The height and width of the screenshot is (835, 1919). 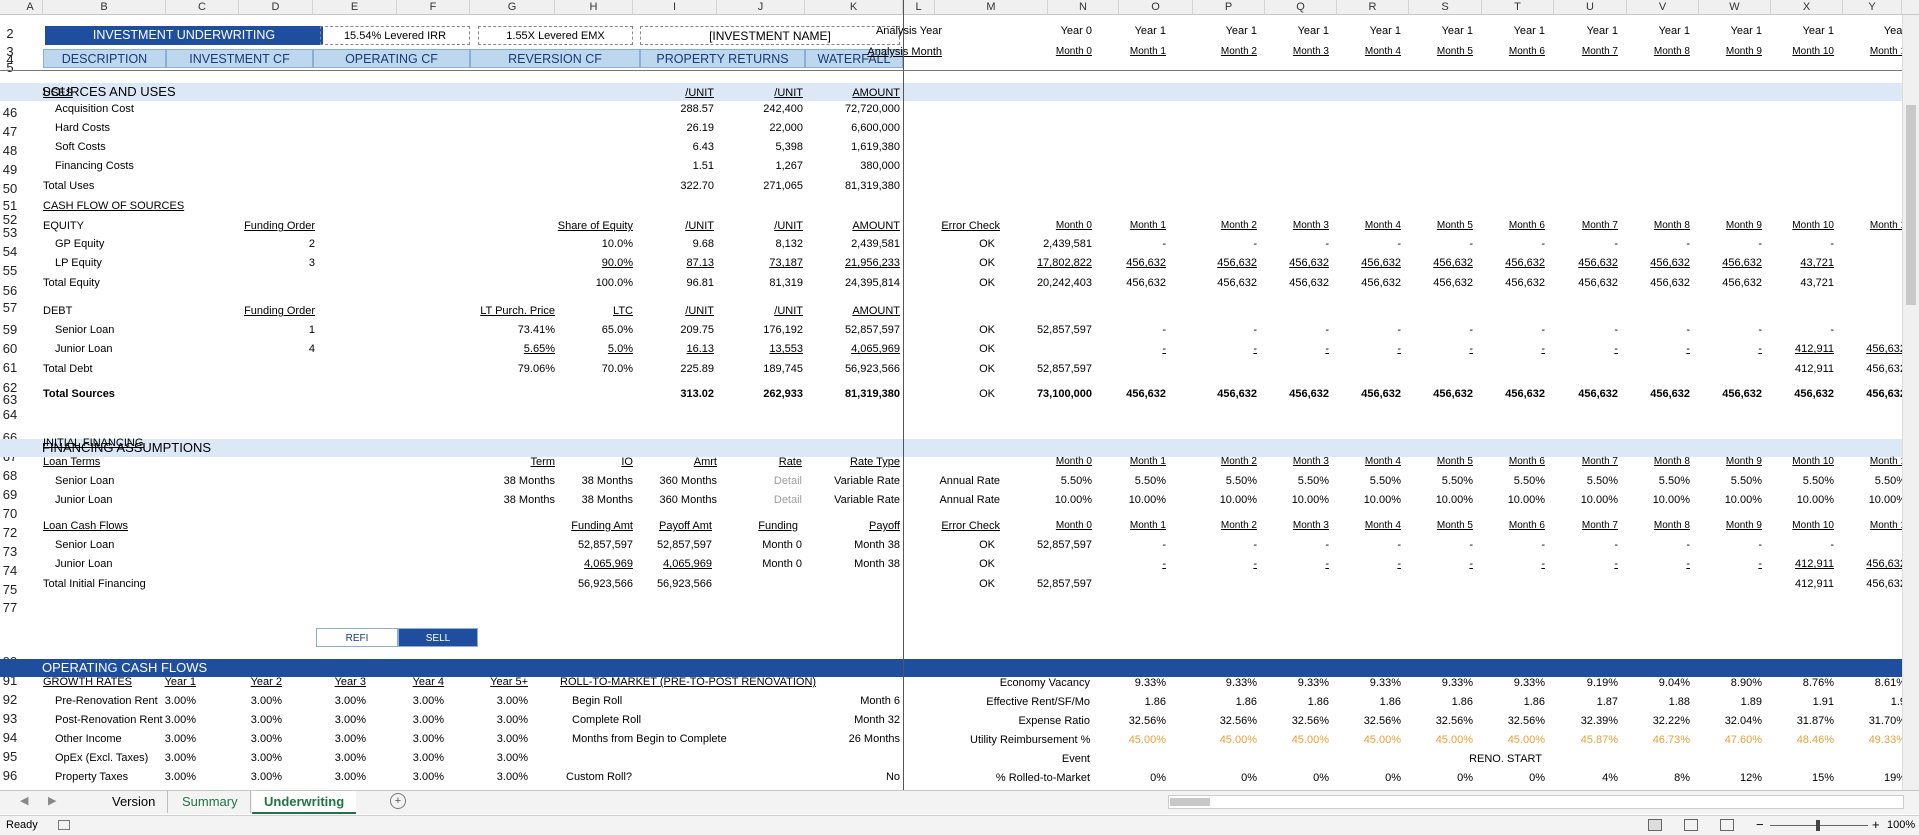 I want to click on cell-O-ls: -, so click(x=1164, y=545).